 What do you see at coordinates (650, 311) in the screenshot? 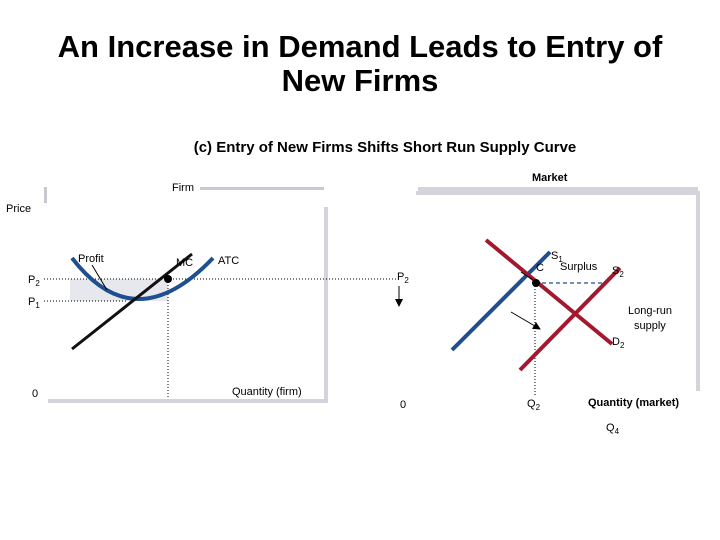
I see `long-run-label-1: Long-run` at bounding box center [650, 311].